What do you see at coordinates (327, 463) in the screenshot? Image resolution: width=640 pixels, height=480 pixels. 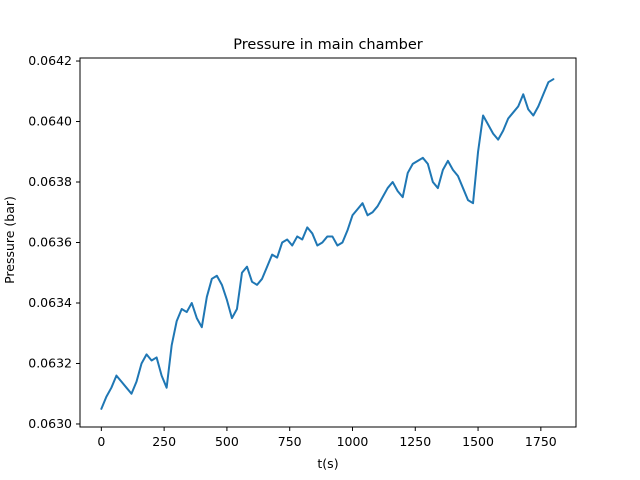 I see `x-axis-label: t(s)` at bounding box center [327, 463].